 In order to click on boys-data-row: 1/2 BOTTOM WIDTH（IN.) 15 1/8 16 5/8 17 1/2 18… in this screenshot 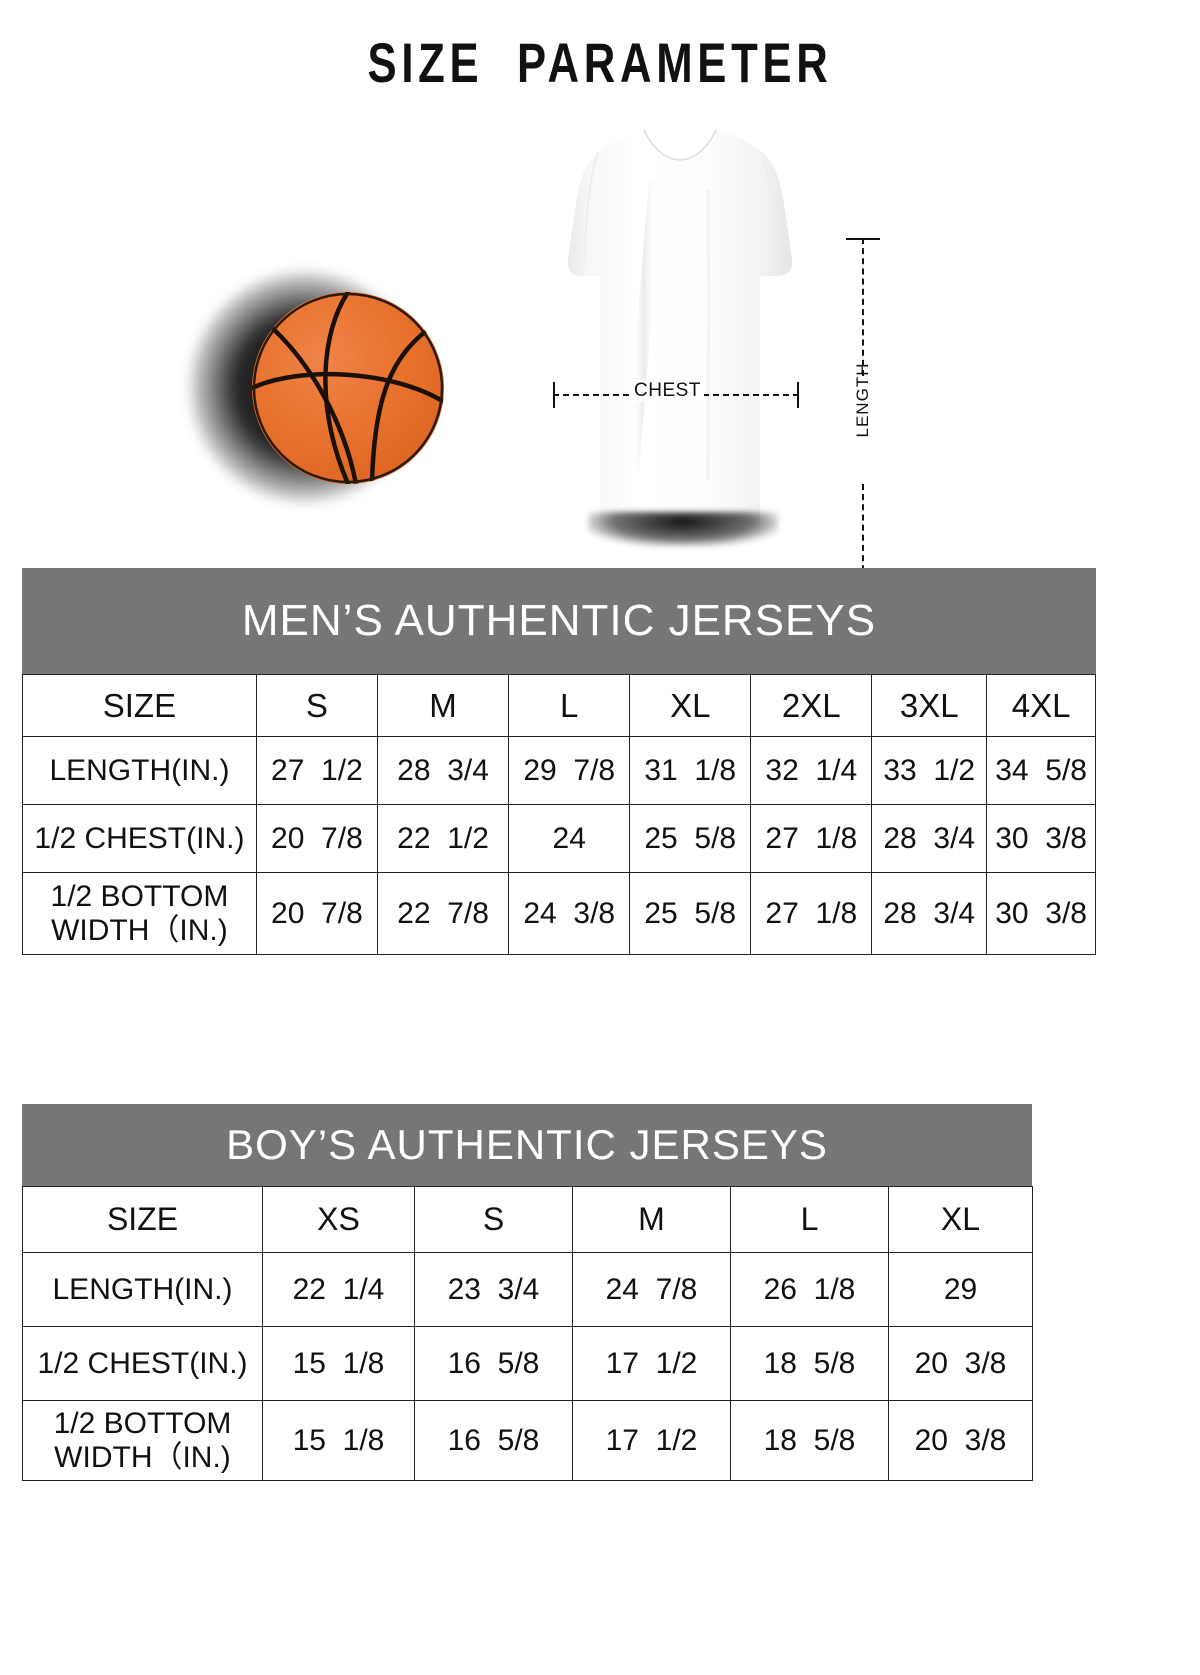, I will do `click(527, 1440)`.